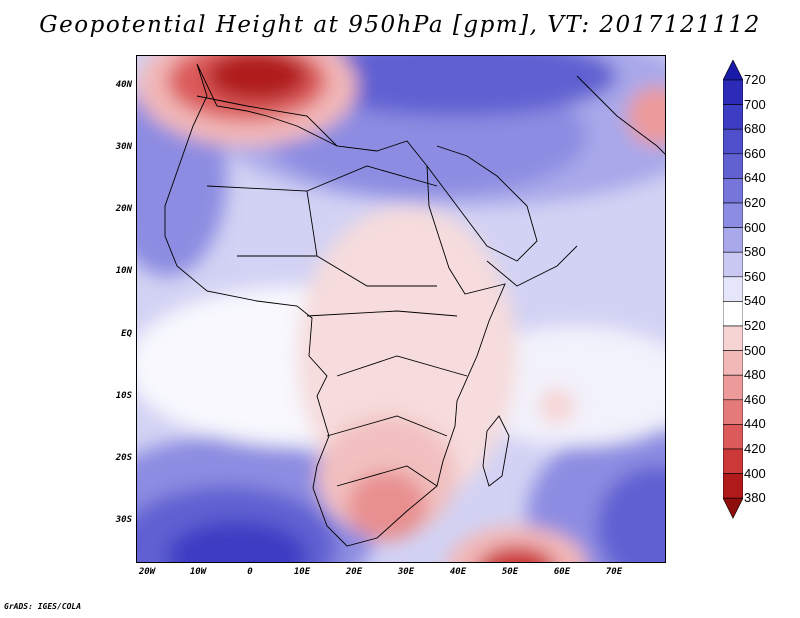 The image size is (800, 618). What do you see at coordinates (198, 572) in the screenshot?
I see `lon-label-10w: 10W` at bounding box center [198, 572].